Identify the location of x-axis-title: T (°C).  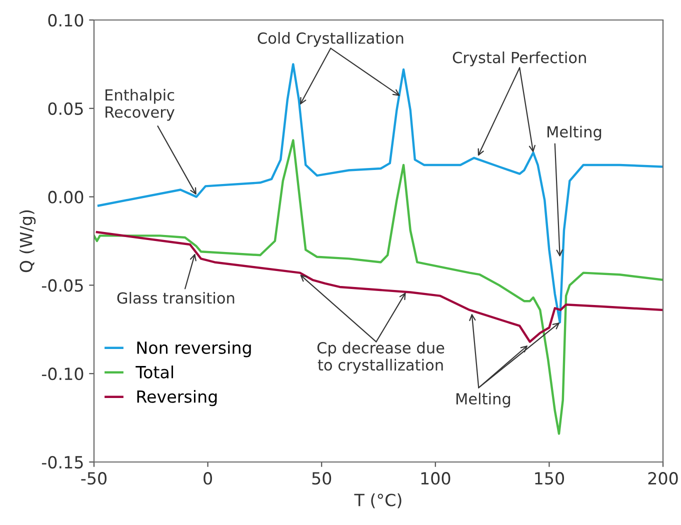
(378, 500).